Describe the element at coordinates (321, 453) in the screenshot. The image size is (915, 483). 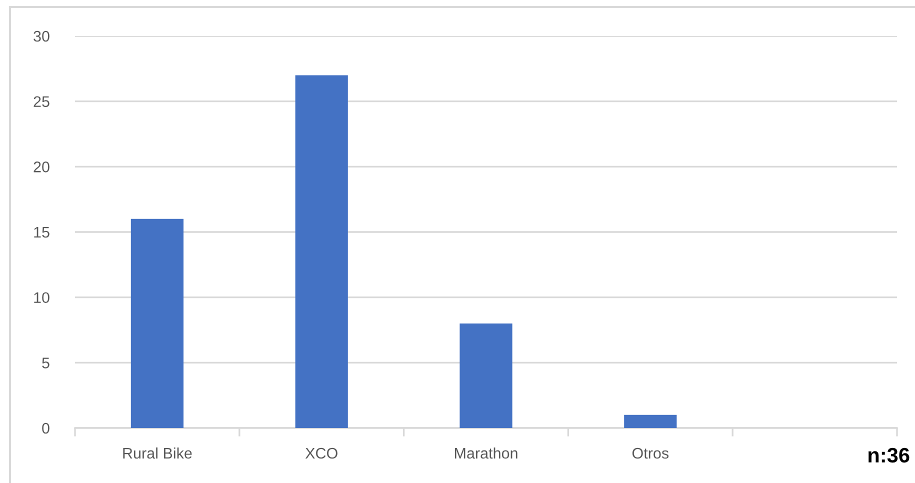
I see `x-tick-label: XCO` at that location.